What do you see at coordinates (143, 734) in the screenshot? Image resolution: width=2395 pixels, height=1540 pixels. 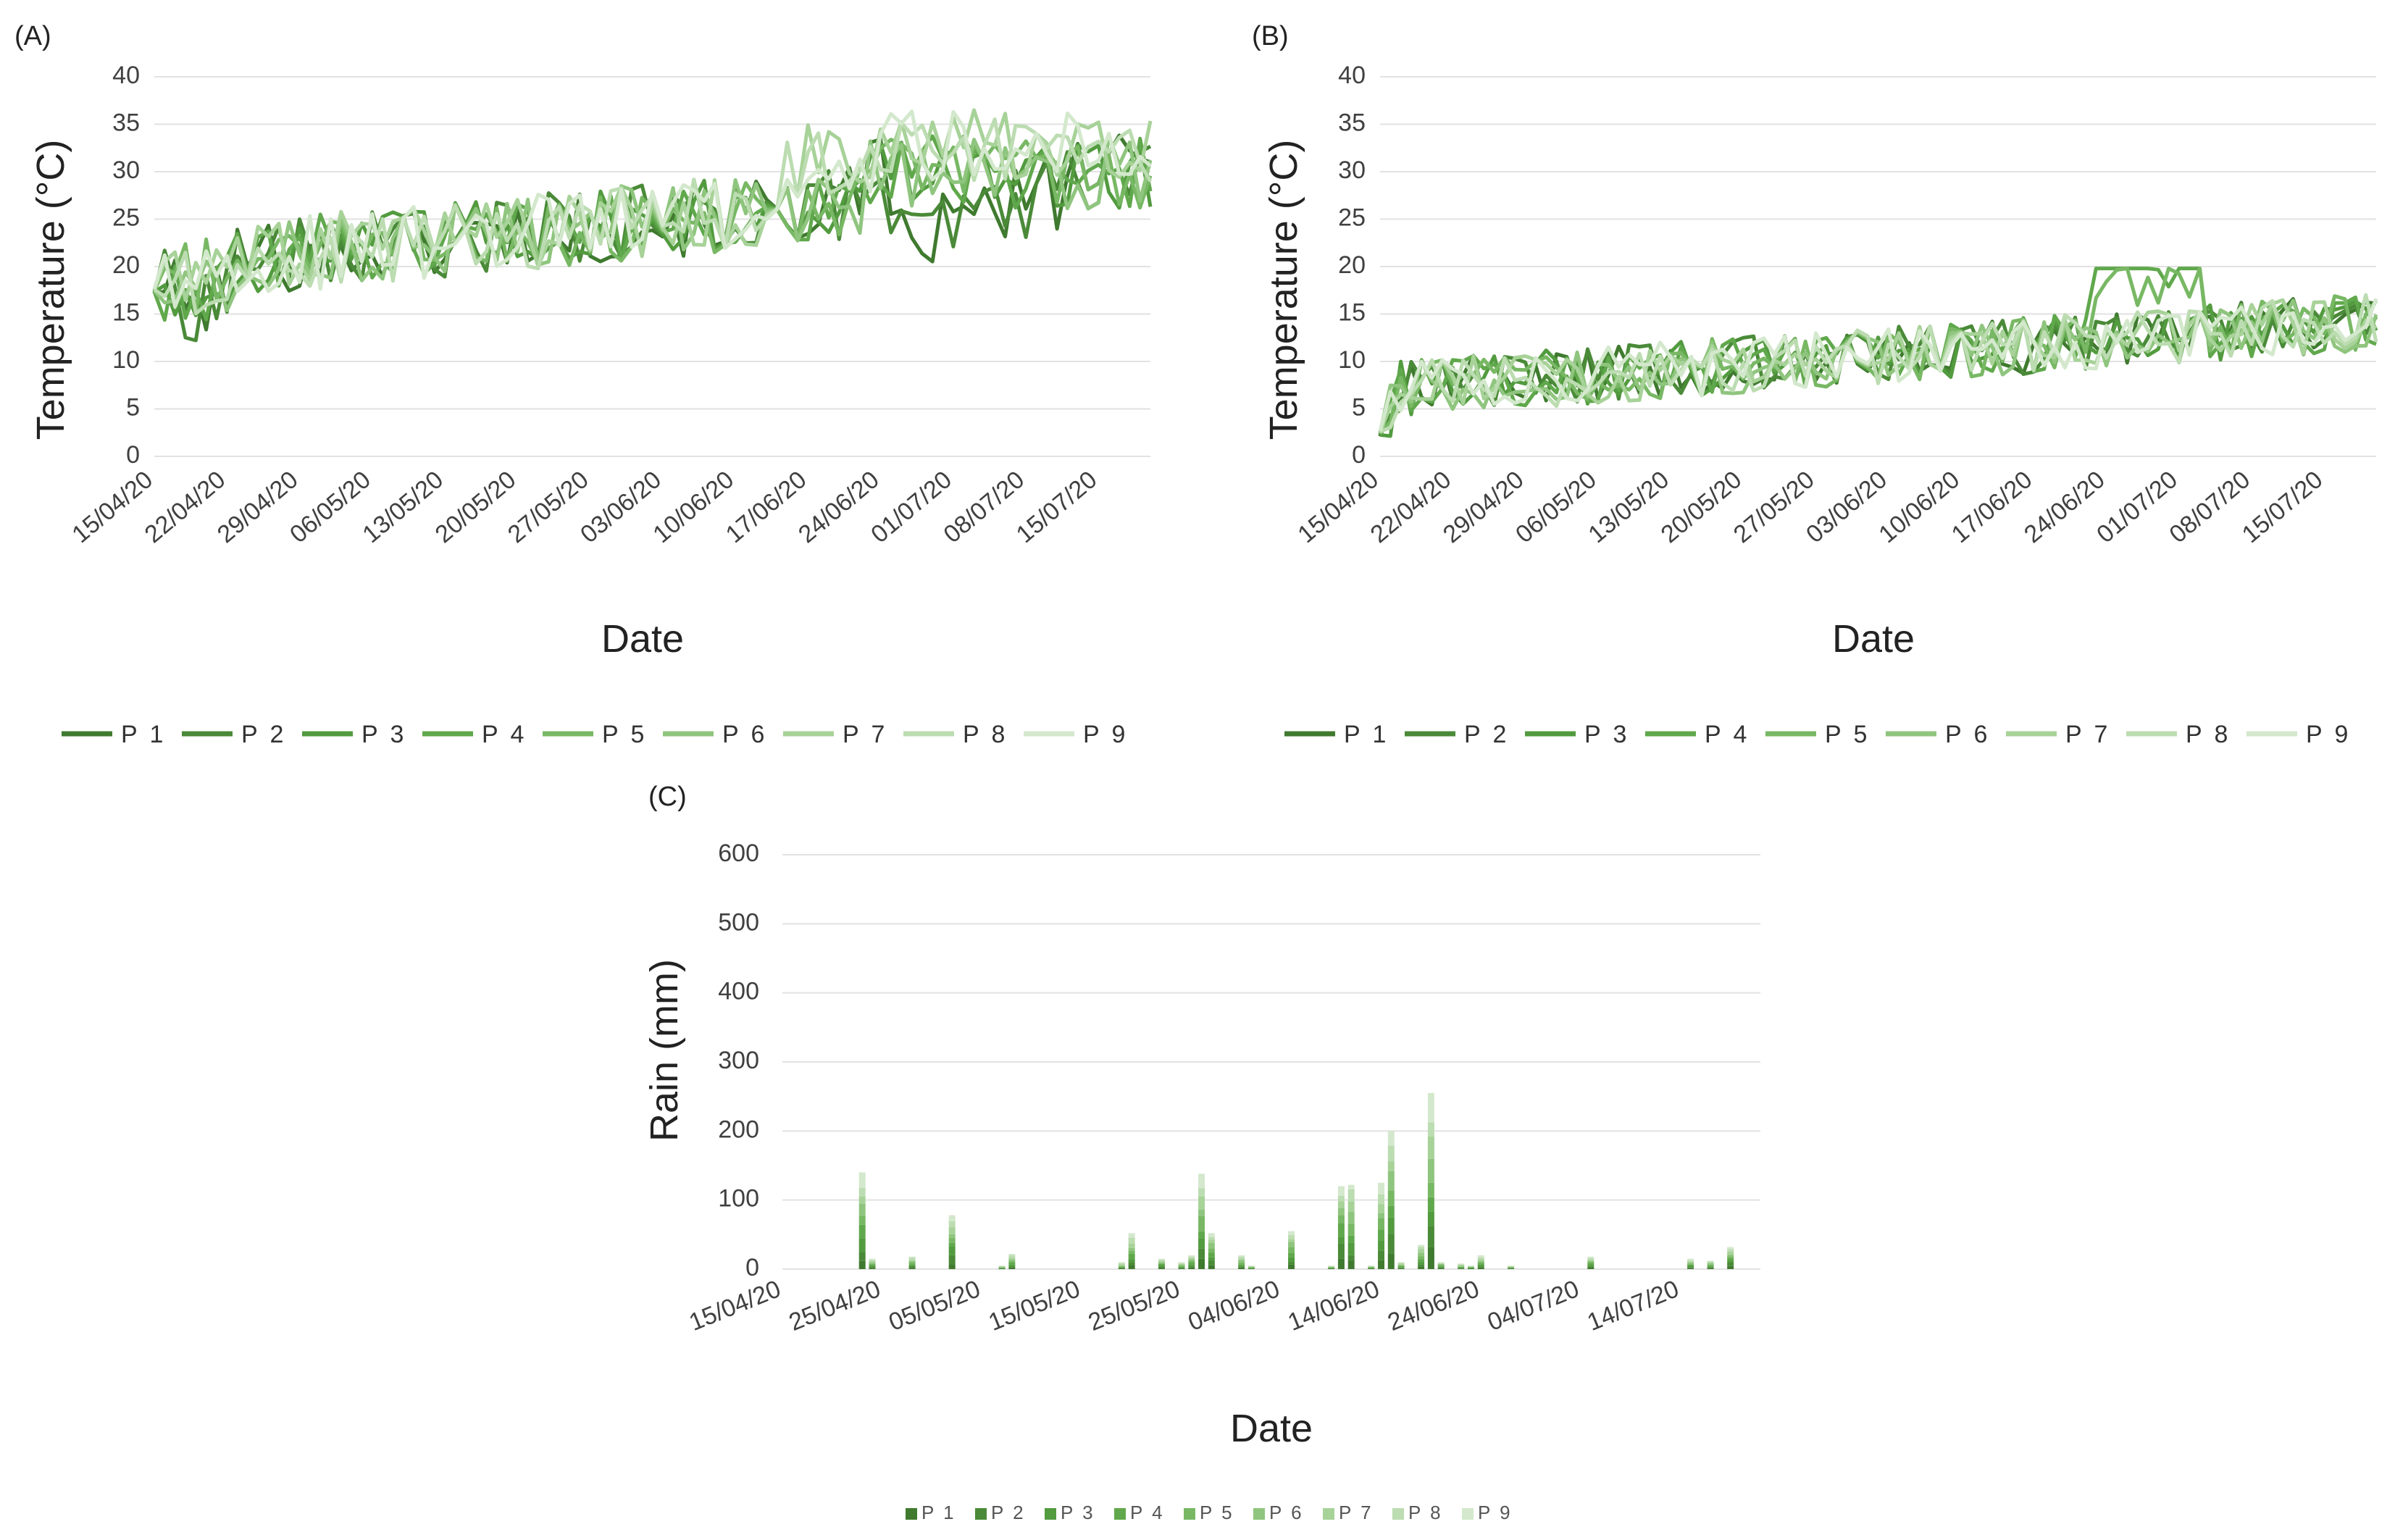 I see `legend-label: P 1` at bounding box center [143, 734].